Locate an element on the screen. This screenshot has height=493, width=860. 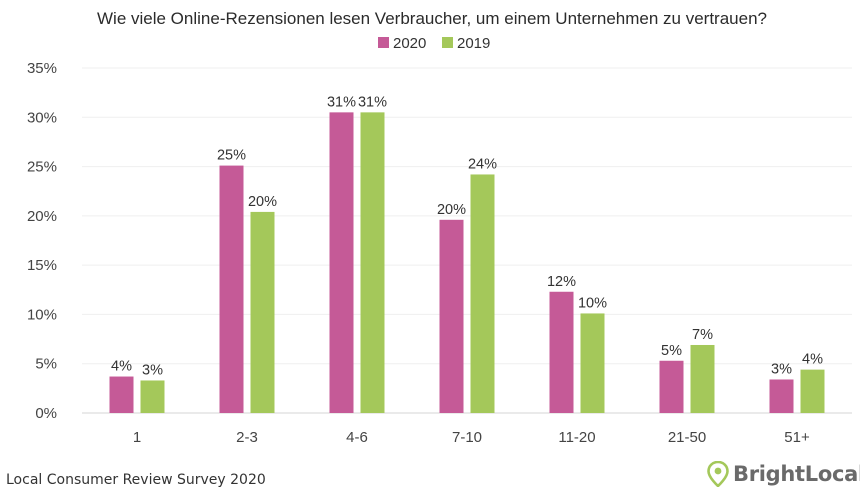
data-label-2019-51+: 4% is located at coordinates (812, 360).